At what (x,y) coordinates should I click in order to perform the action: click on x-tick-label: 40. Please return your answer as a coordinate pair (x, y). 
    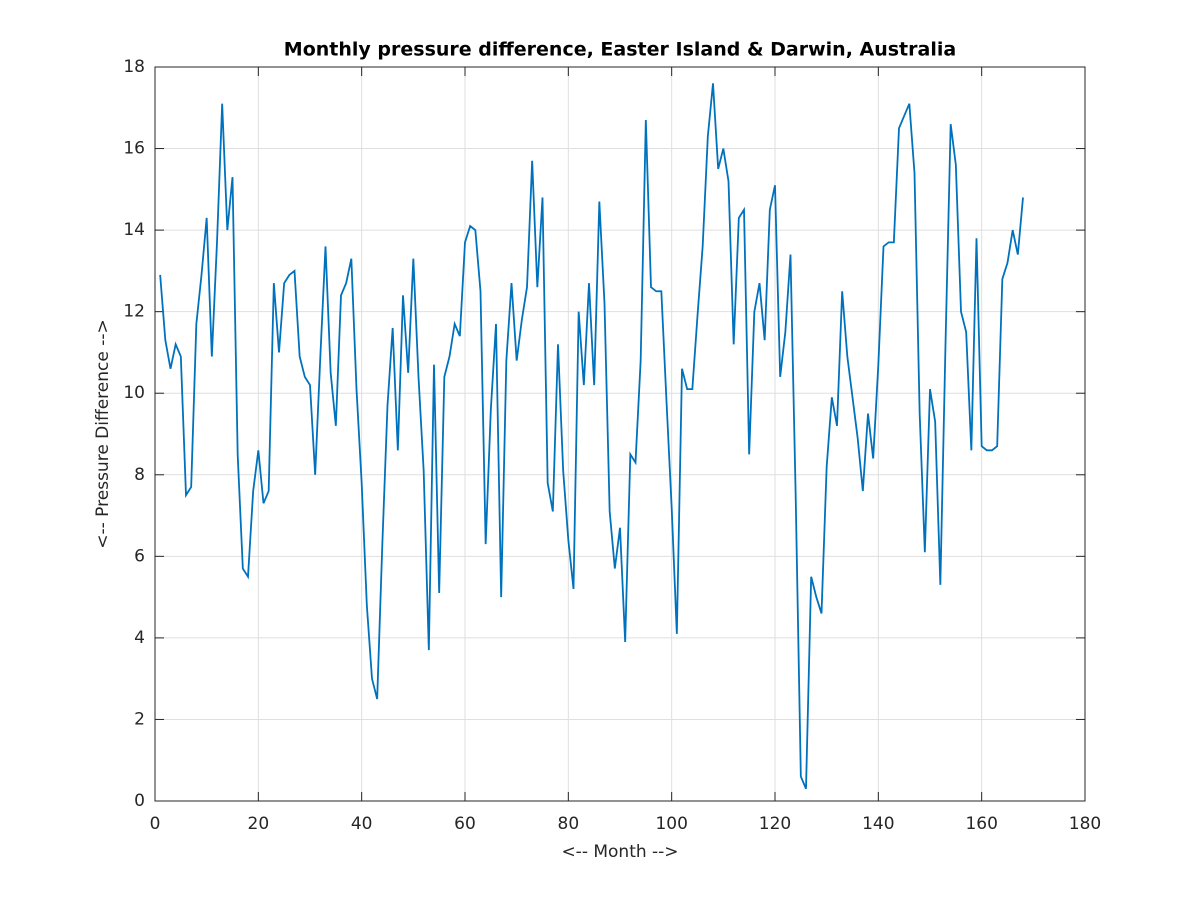
    Looking at the image, I should click on (362, 824).